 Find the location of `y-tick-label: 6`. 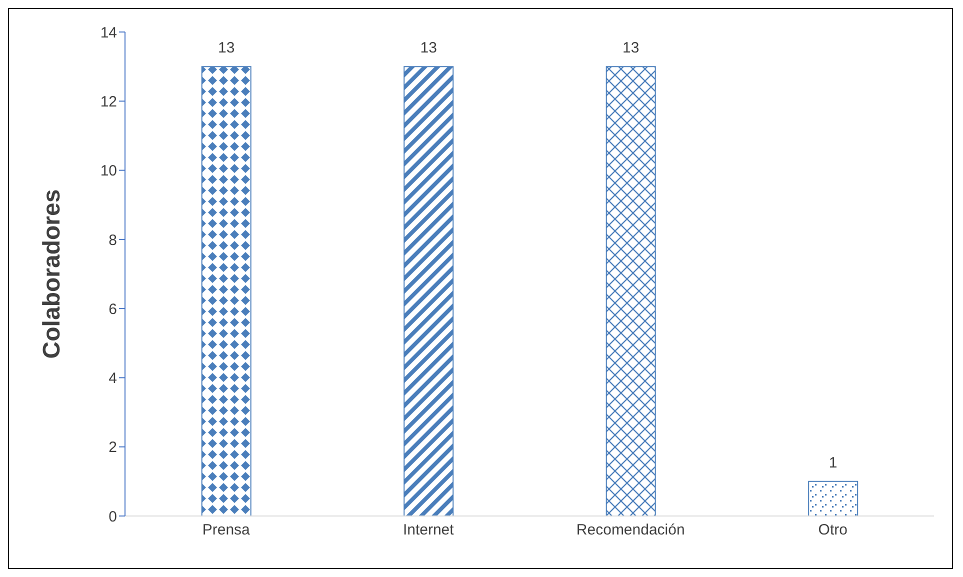

y-tick-label: 6 is located at coordinates (112, 309).